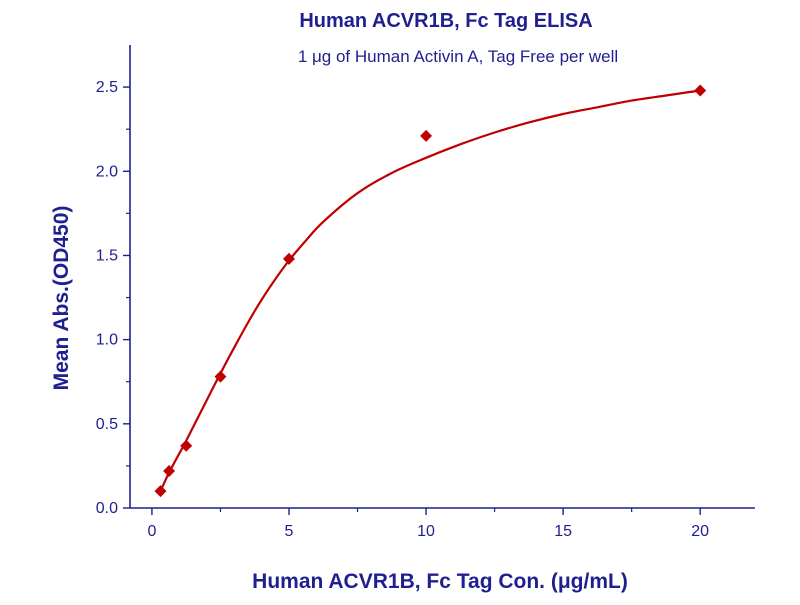 This screenshot has width=800, height=605. Describe the element at coordinates (113, 298) in the screenshot. I see `y-axis-ticks: 0.0 0.5 1.0 1.5 2.0 2.5` at that location.